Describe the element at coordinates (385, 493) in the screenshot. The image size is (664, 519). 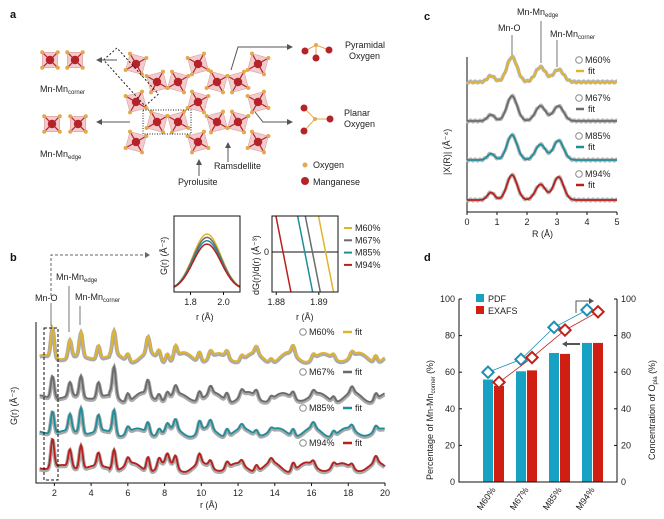
I see `x-tick-label: 20` at that location.